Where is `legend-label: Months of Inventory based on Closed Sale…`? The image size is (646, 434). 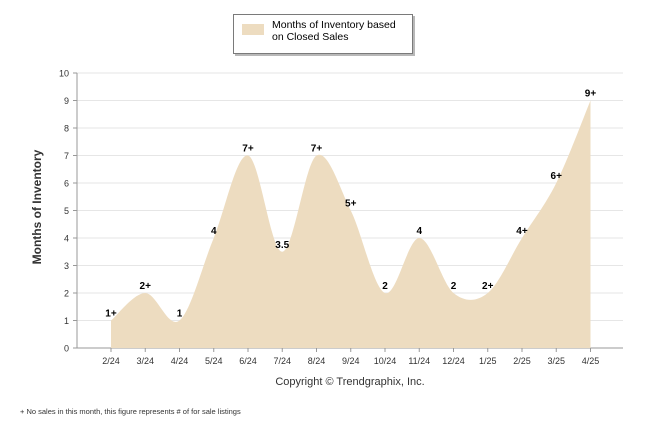 legend-label: Months of Inventory based on Closed Sale… is located at coordinates (334, 31).